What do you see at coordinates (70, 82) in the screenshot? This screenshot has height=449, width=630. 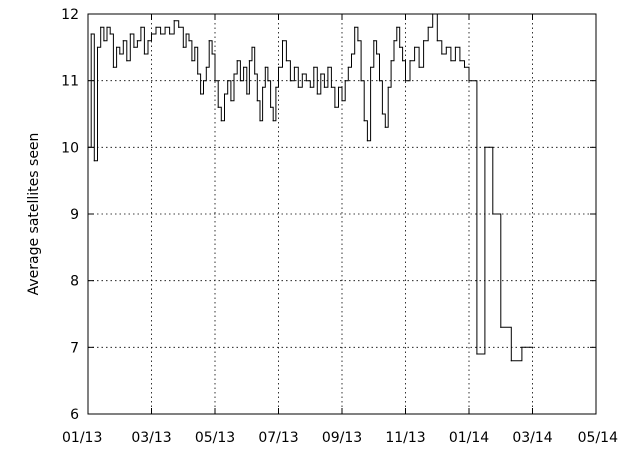 I see `y-tick-label: 11` at bounding box center [70, 82].